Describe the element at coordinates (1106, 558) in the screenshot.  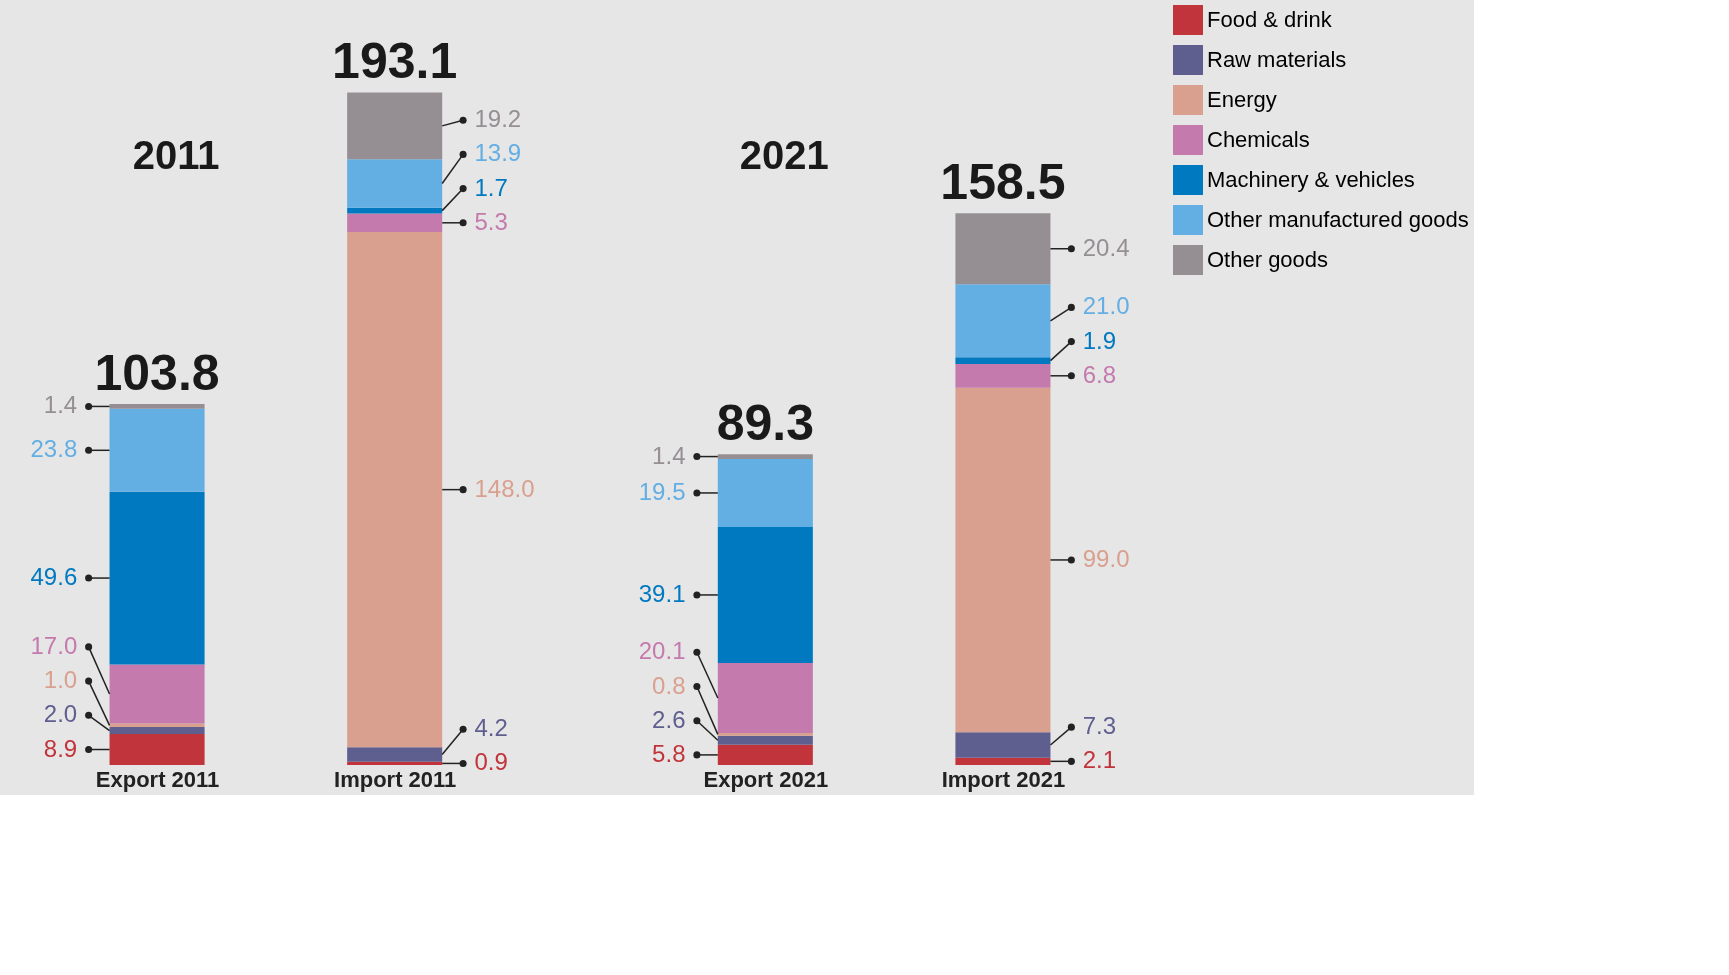
I see `data-label: 99.0` at that location.